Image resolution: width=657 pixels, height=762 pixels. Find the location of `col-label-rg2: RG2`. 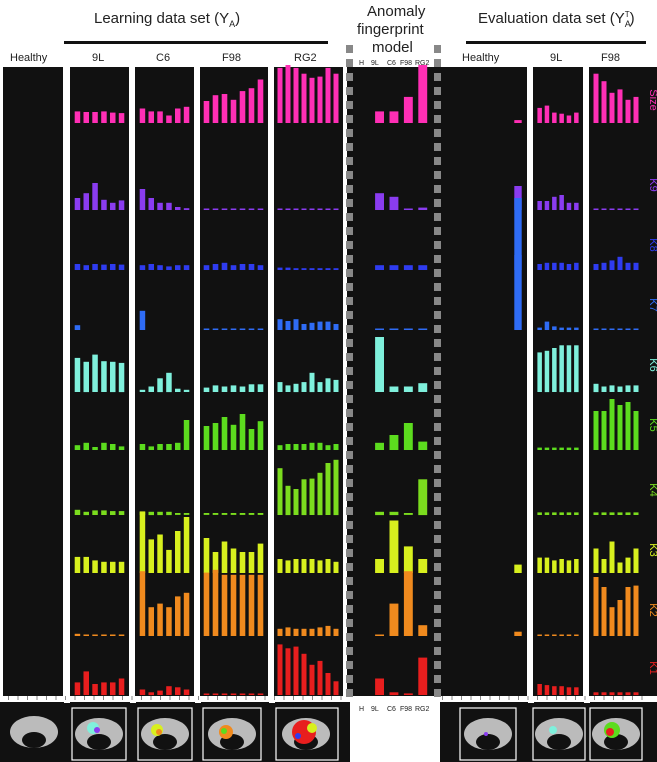

col-label-rg2: RG2 is located at coordinates (305, 58).